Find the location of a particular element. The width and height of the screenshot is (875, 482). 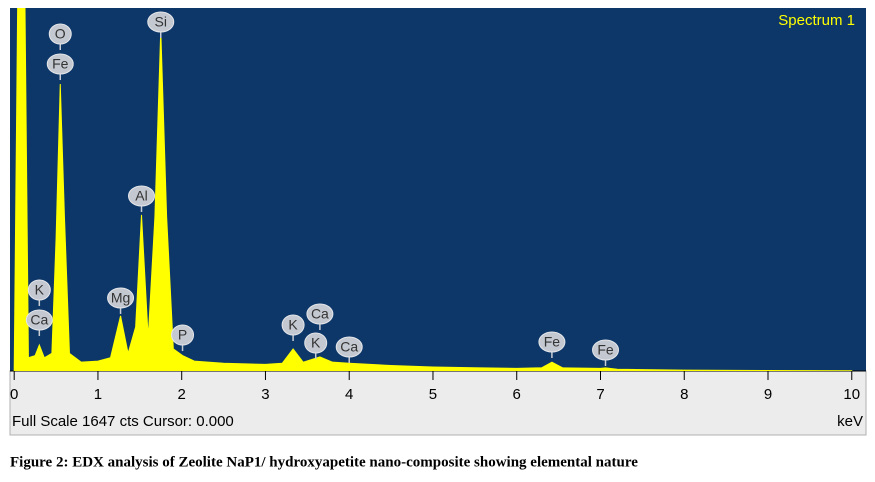

x-tick-label: 4 is located at coordinates (349, 394).